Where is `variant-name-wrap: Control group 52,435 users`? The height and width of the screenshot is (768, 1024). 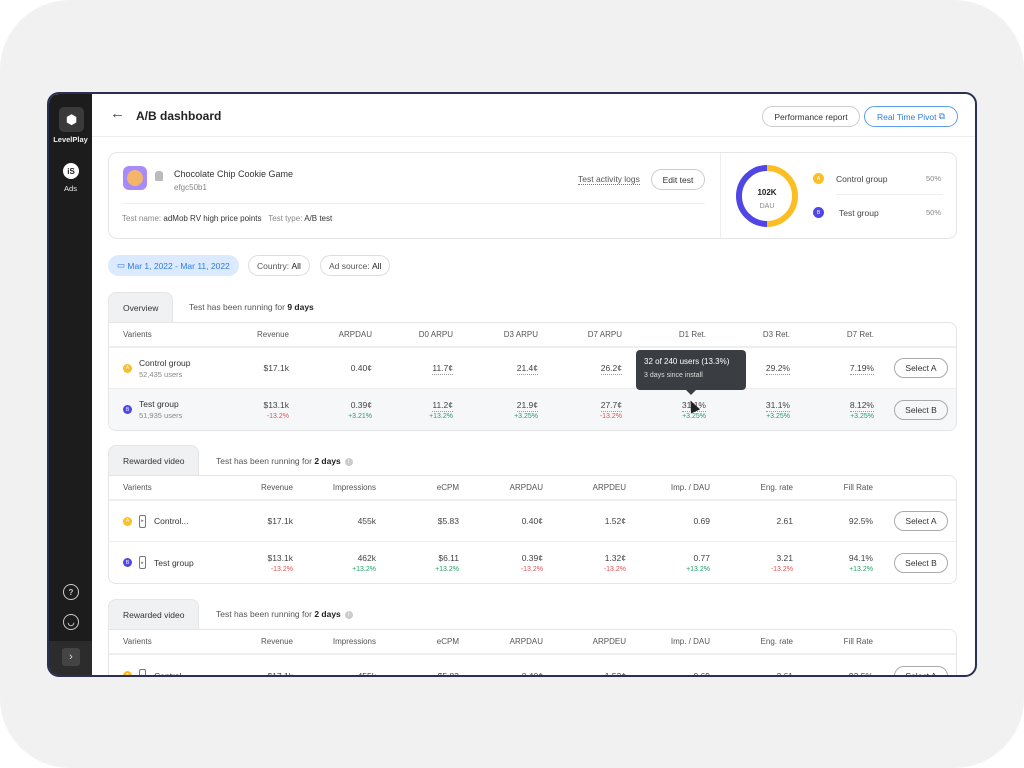 variant-name-wrap: Control group 52,435 users is located at coordinates (165, 368).